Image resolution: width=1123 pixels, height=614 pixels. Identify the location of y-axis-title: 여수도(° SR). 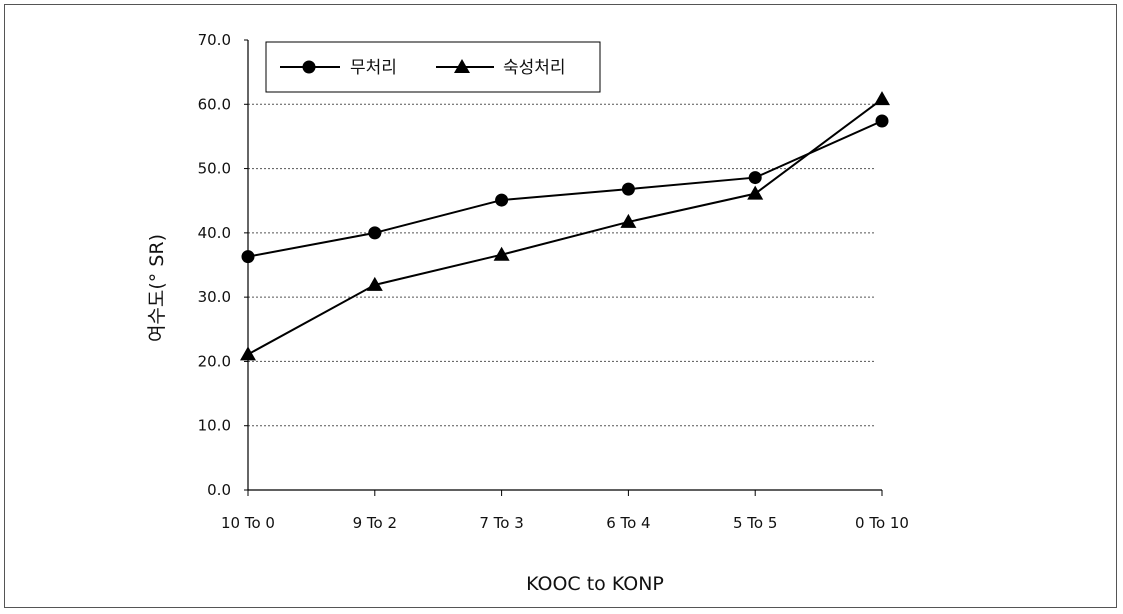
(157, 288).